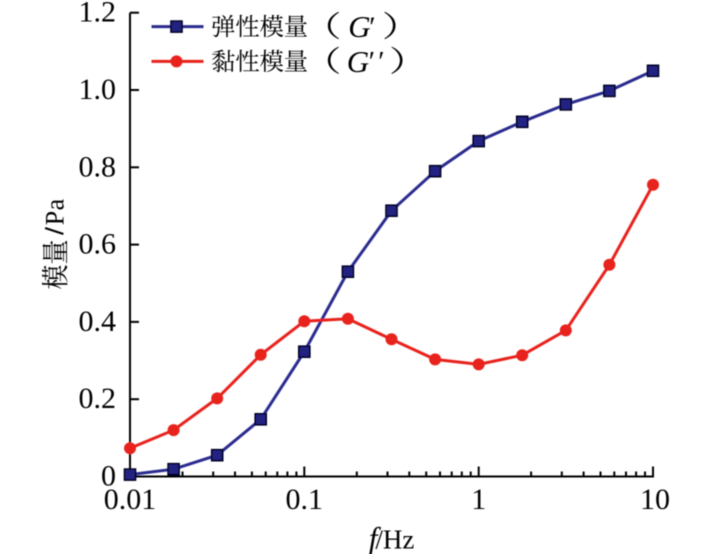  Describe the element at coordinates (55, 218) in the screenshot. I see `svg-text: P` at that location.